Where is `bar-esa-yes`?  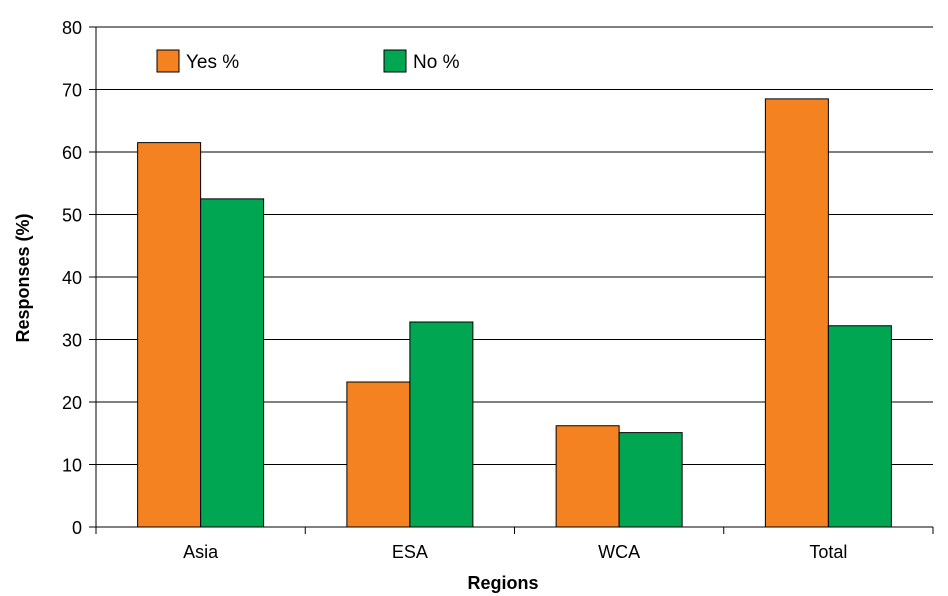 bar-esa-yes is located at coordinates (378, 454).